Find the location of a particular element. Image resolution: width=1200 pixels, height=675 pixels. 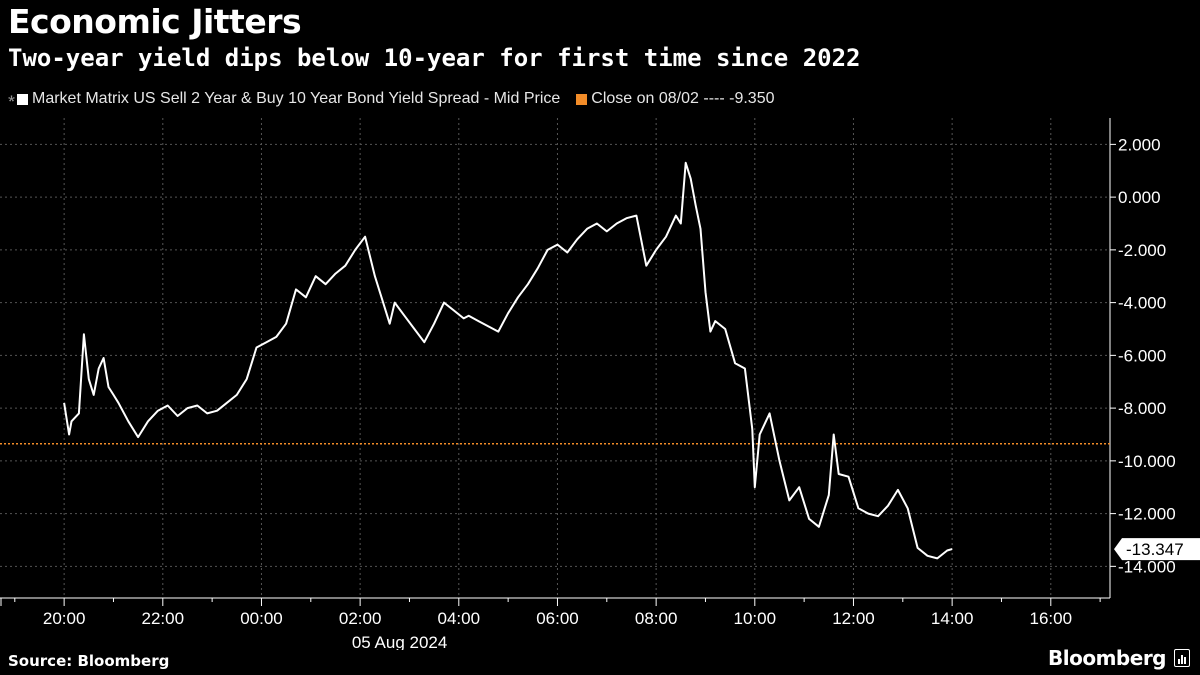

x-tick-label: 16:00 is located at coordinates (1051, 618).